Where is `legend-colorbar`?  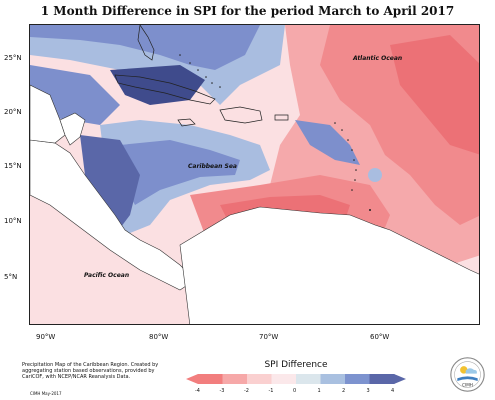
legend-colorbar is located at coordinates (296, 379).